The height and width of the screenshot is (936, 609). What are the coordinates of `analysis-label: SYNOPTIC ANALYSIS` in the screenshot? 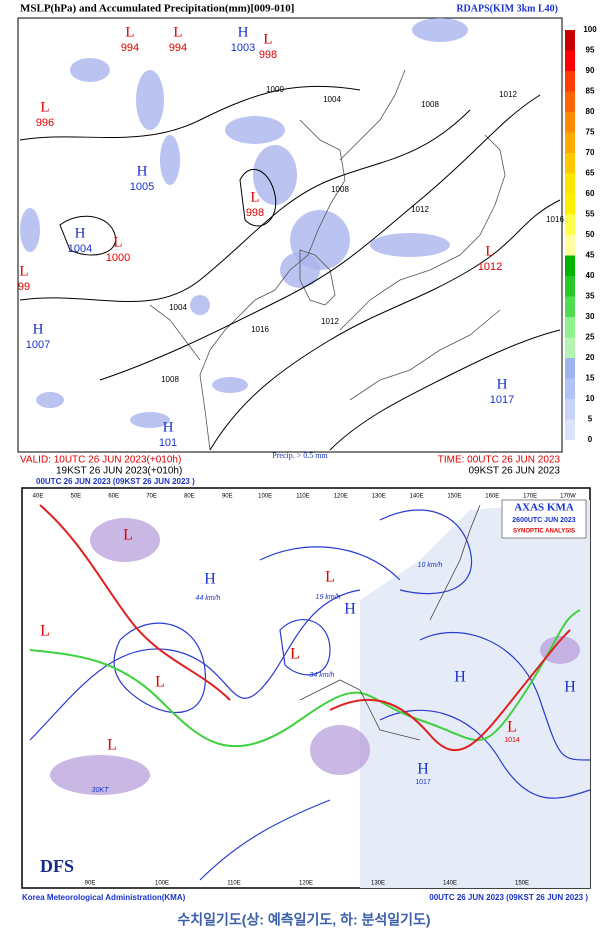 It's located at (544, 532).